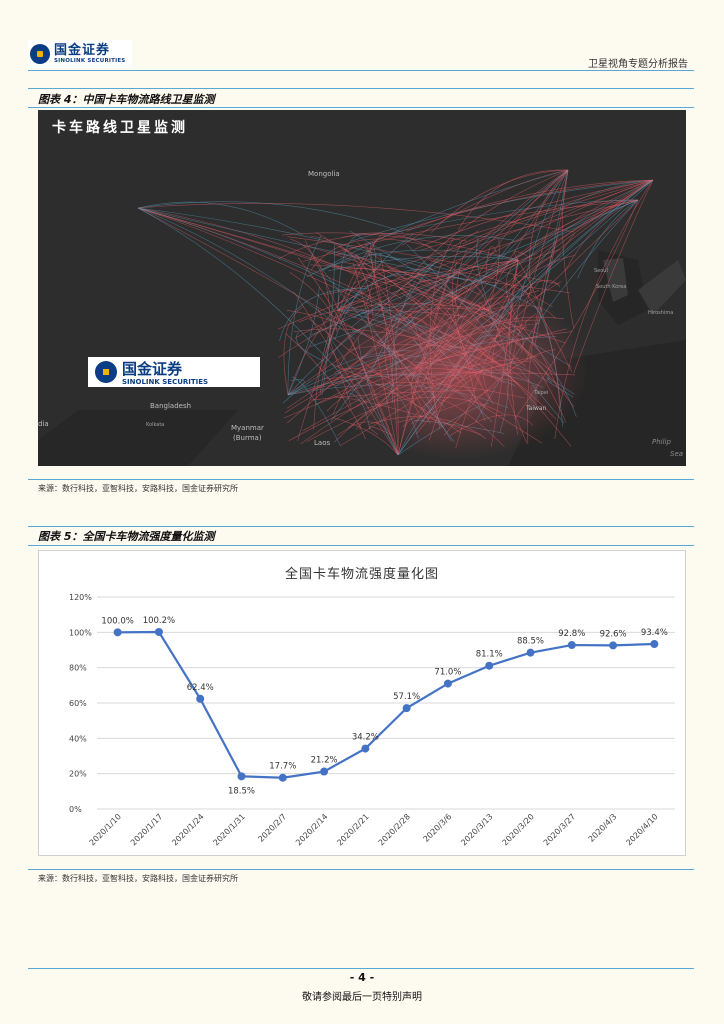 This screenshot has height=1024, width=724. I want to click on chart-y-axis: 0% 20% 40% 60% 80% 100% 120%, so click(80, 703).